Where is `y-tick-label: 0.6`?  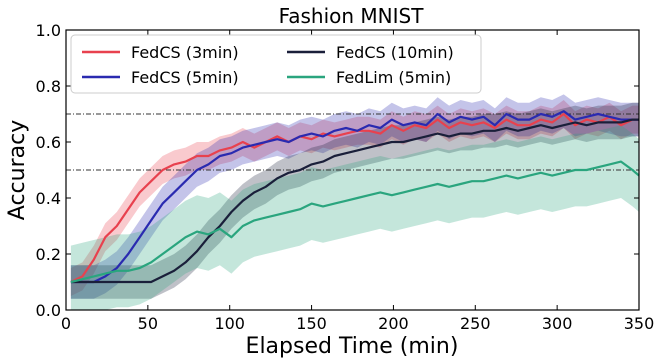
y-tick-label: 0.6 is located at coordinates (48, 142).